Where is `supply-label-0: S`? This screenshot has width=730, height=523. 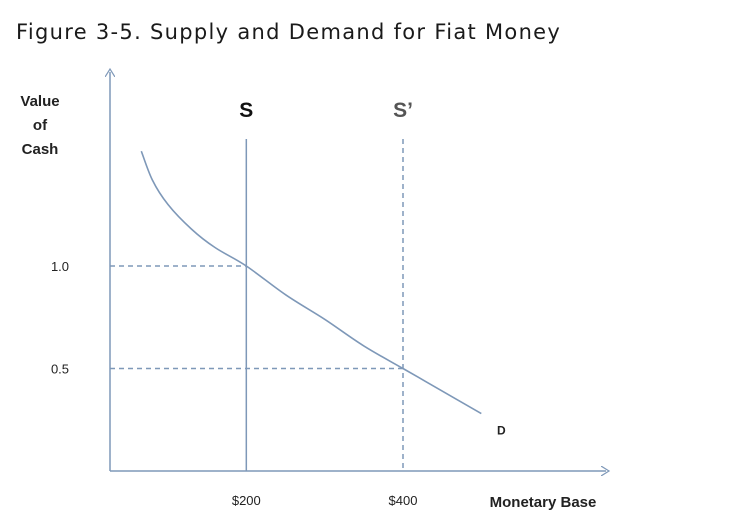
supply-label-0: S is located at coordinates (246, 110).